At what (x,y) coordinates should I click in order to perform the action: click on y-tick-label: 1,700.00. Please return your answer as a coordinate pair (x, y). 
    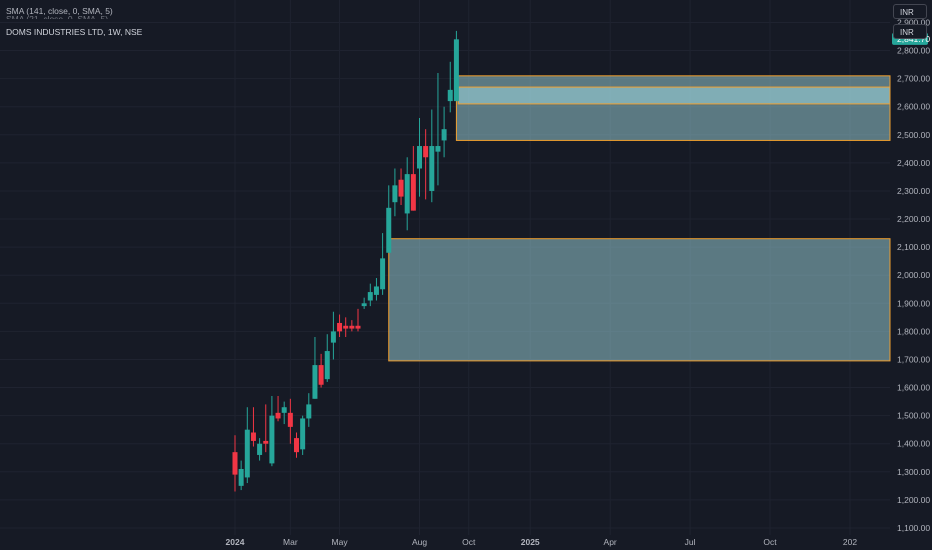
    Looking at the image, I should click on (913, 359).